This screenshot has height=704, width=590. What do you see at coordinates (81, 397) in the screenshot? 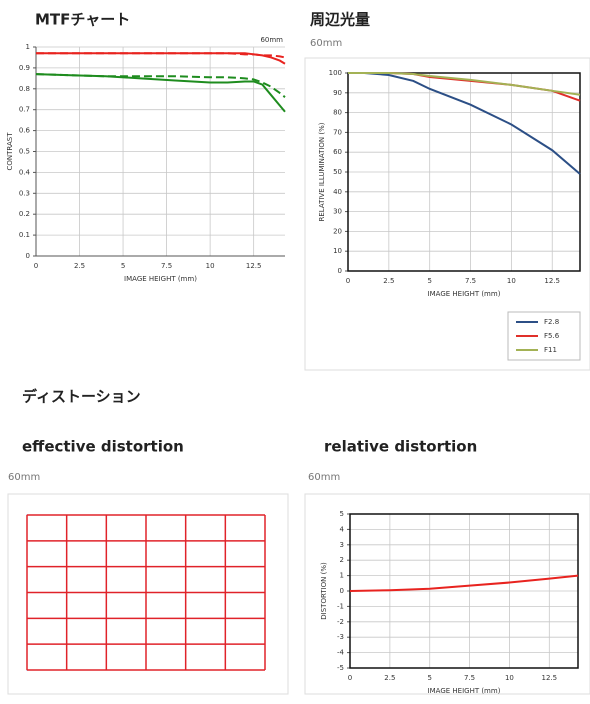
I see `heading: ディストーション` at bounding box center [81, 397].